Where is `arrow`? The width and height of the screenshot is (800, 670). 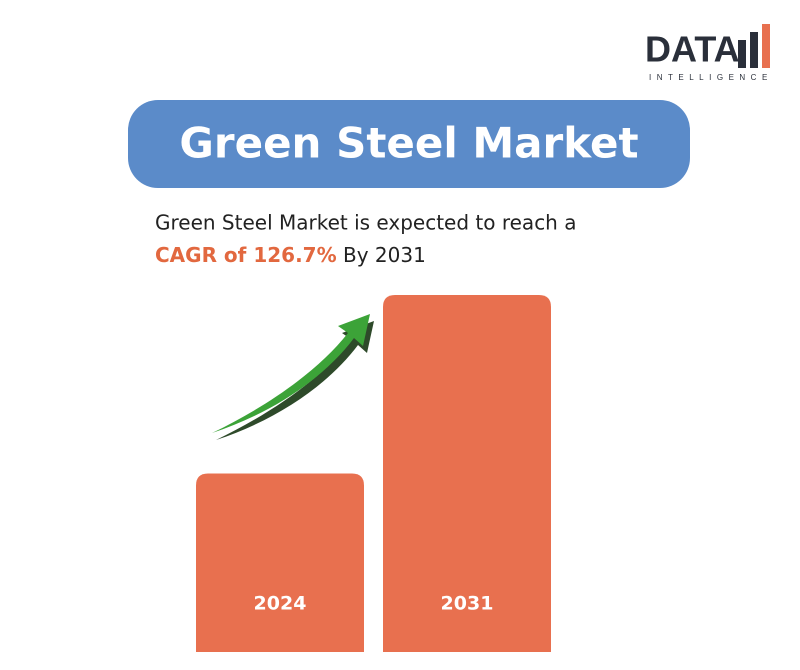
arrow is located at coordinates (291, 373).